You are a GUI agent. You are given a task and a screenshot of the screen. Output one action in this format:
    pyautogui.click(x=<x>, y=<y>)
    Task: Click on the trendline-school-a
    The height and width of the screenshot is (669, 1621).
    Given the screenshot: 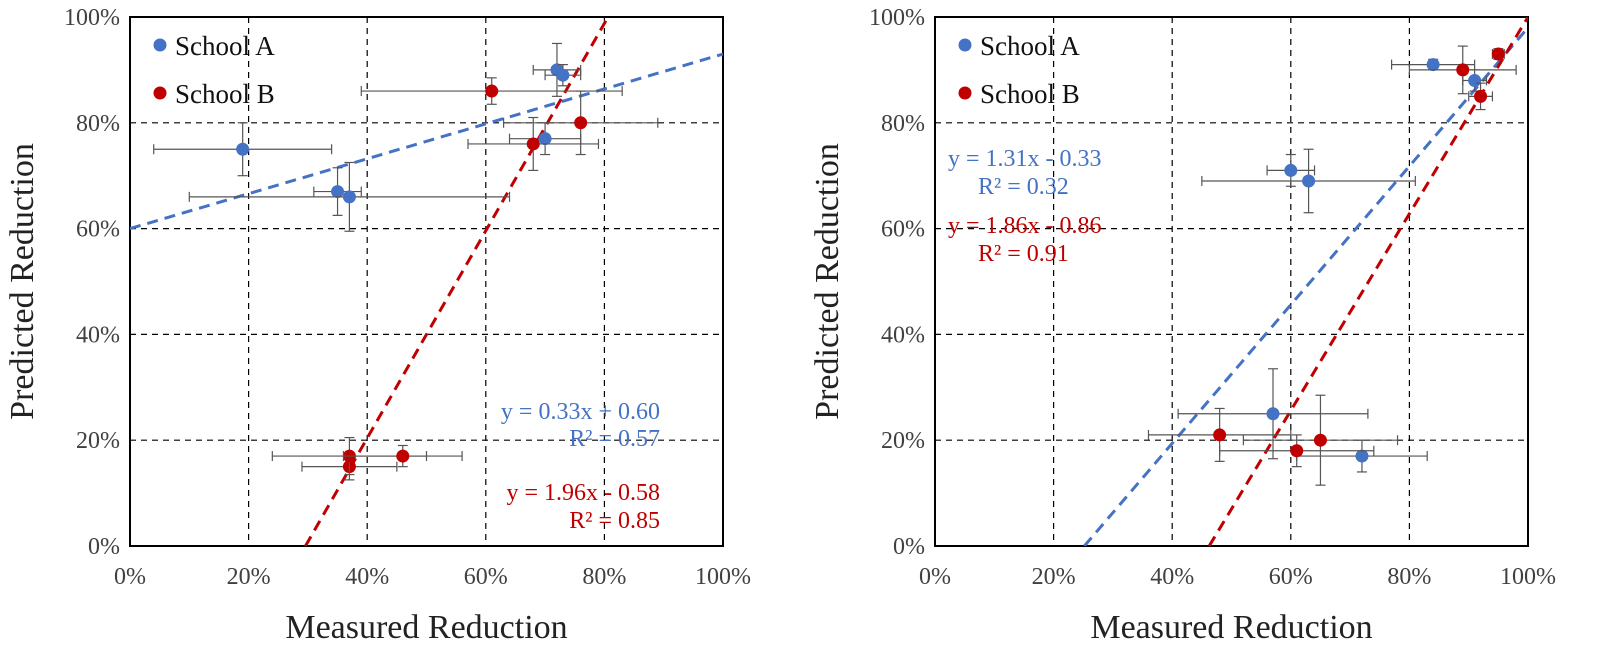 What is the action you would take?
    pyautogui.click(x=426, y=141)
    